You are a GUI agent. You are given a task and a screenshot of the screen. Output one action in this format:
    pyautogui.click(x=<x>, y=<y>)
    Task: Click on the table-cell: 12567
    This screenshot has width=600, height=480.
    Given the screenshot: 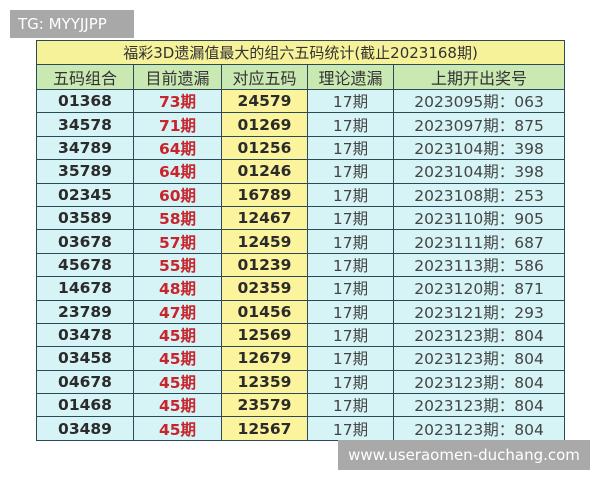 What is the action you would take?
    pyautogui.click(x=264, y=428)
    